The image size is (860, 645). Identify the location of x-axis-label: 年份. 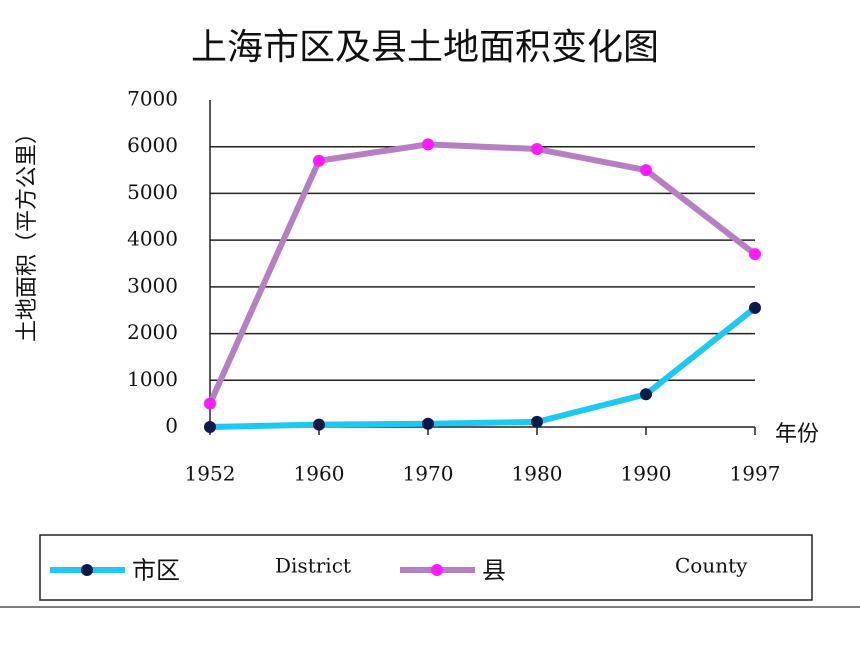
(797, 434).